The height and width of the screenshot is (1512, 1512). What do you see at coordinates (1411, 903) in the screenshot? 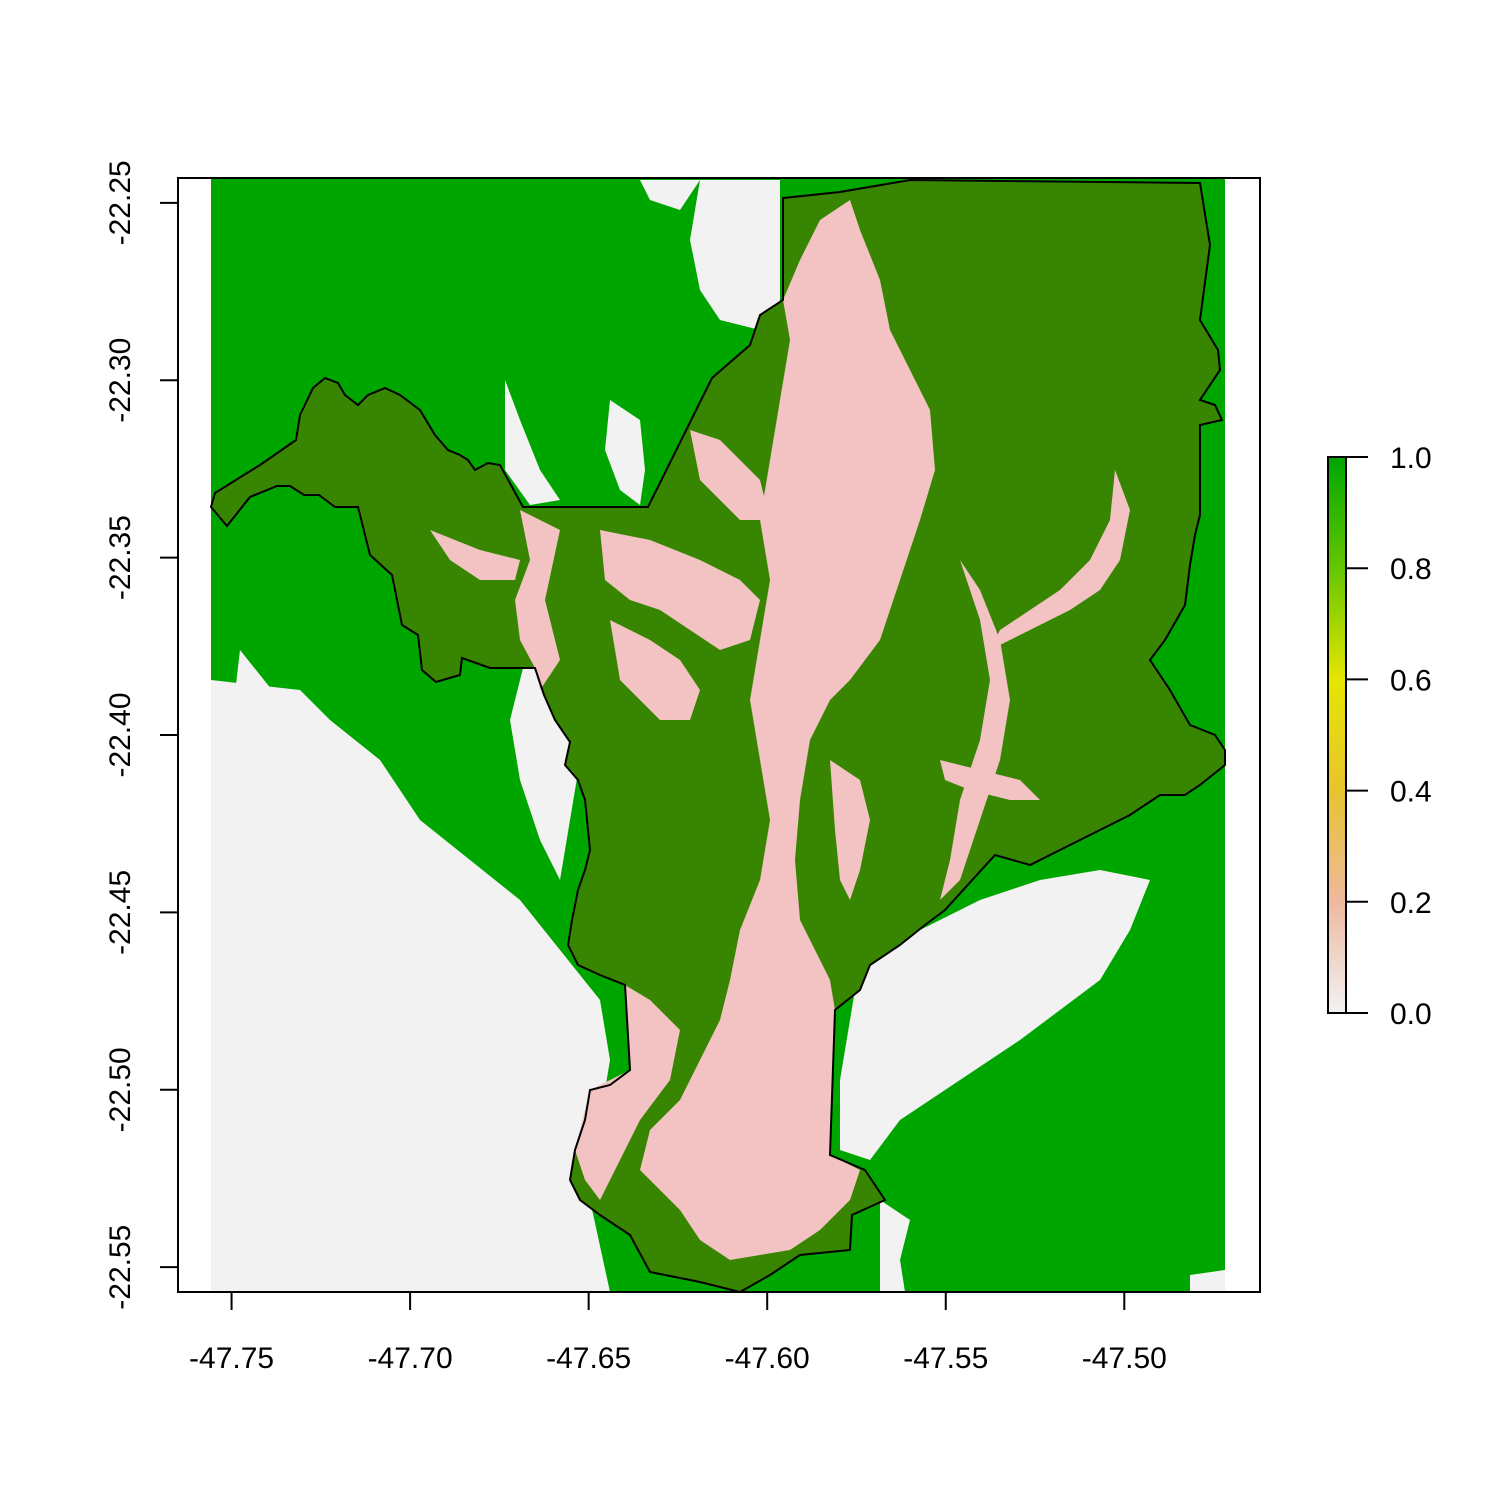
I see `legend-tick-label: 0.2` at bounding box center [1411, 903].